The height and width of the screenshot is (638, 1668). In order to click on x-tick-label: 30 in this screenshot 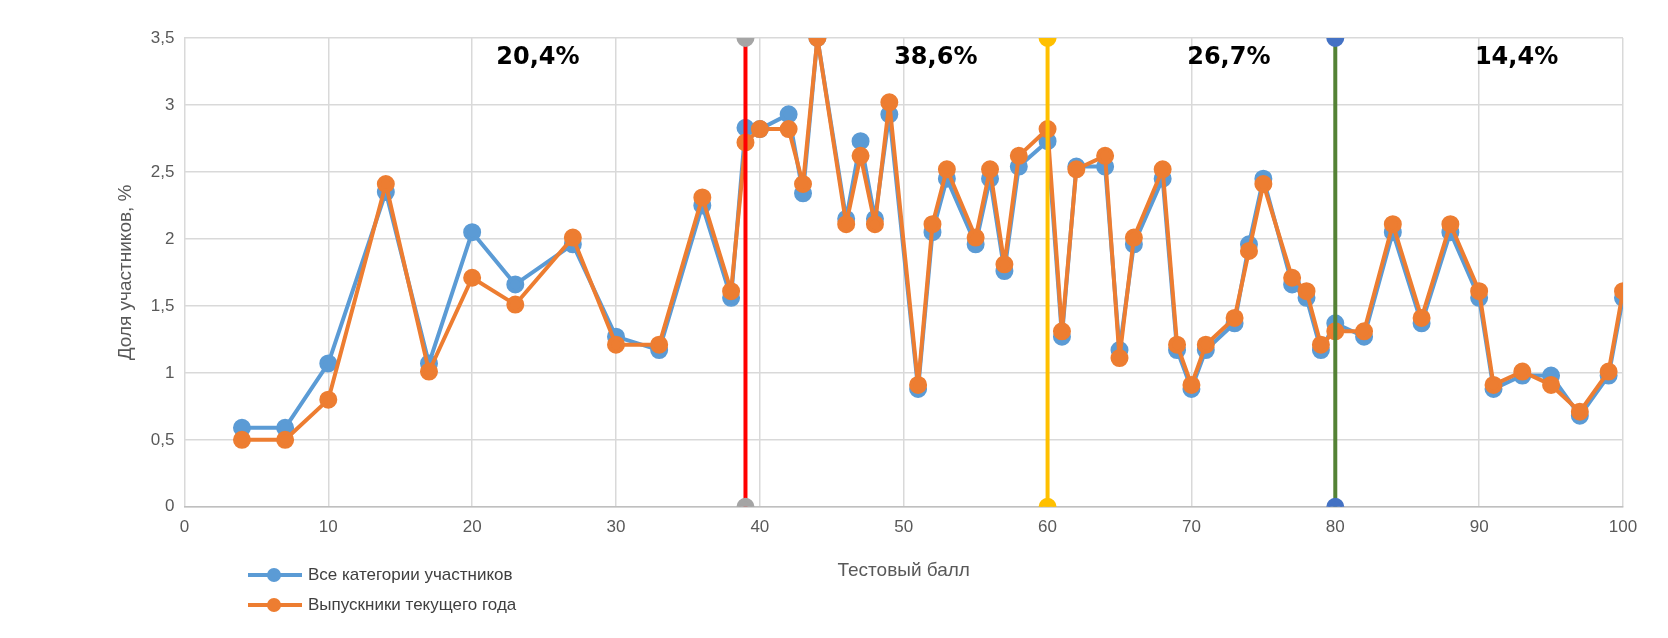, I will do `click(616, 526)`.